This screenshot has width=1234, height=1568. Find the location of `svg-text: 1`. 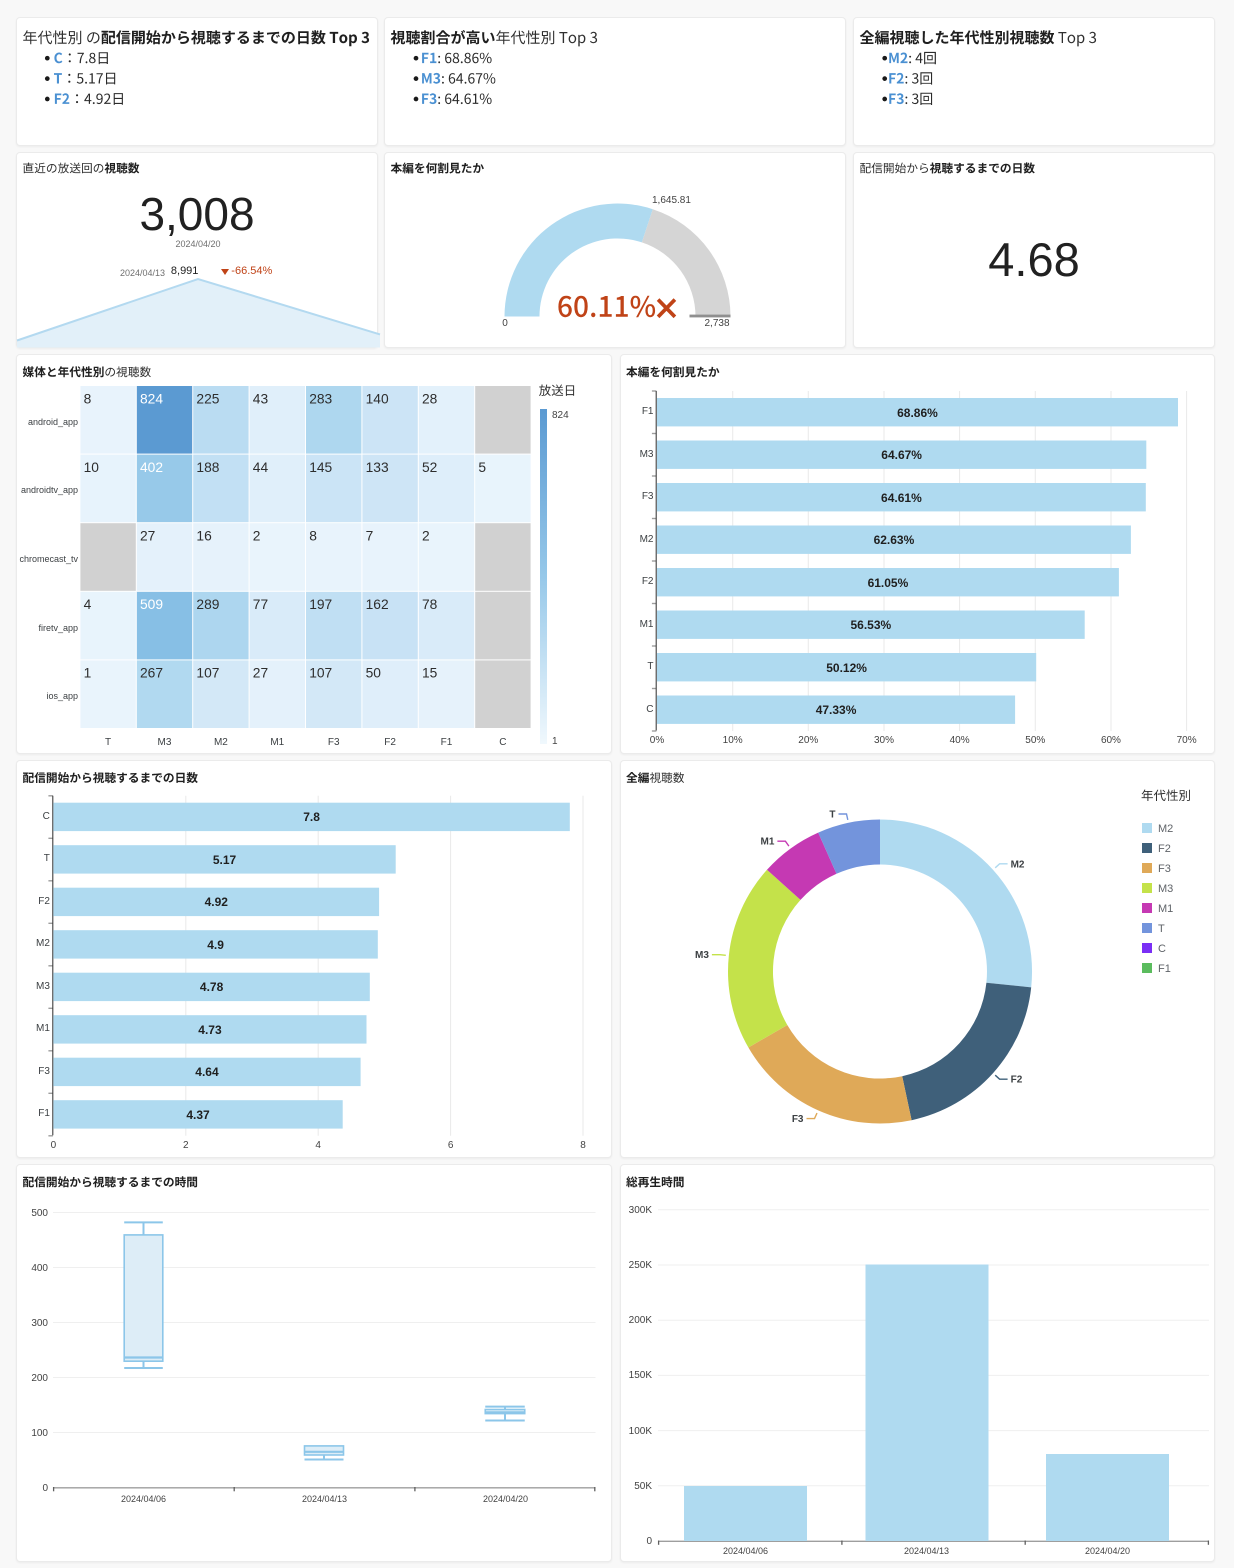

svg-text: 1 is located at coordinates (88, 673).